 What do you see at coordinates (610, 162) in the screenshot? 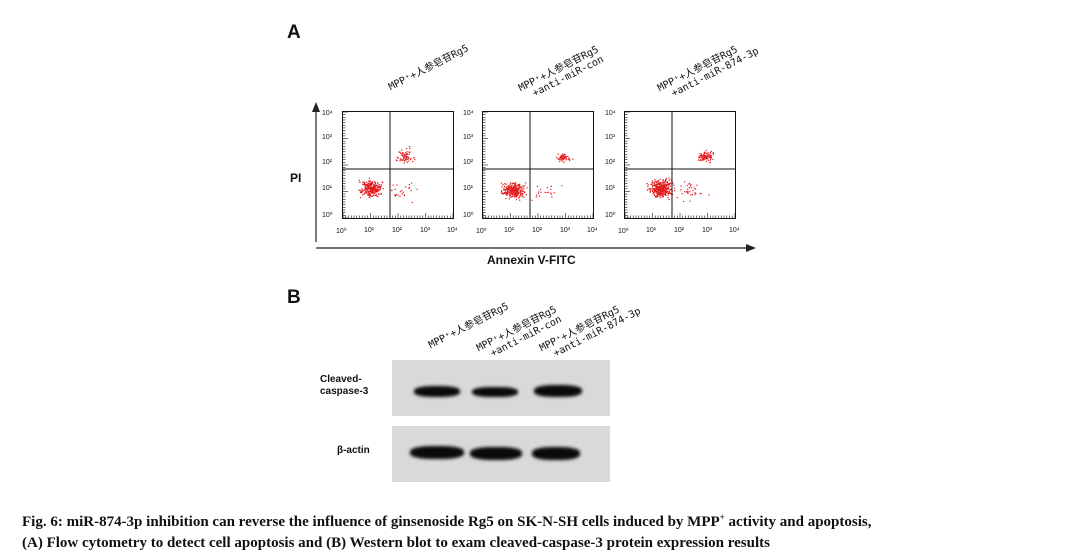
I see `plot-3-ytick-2: 10²` at bounding box center [610, 162].